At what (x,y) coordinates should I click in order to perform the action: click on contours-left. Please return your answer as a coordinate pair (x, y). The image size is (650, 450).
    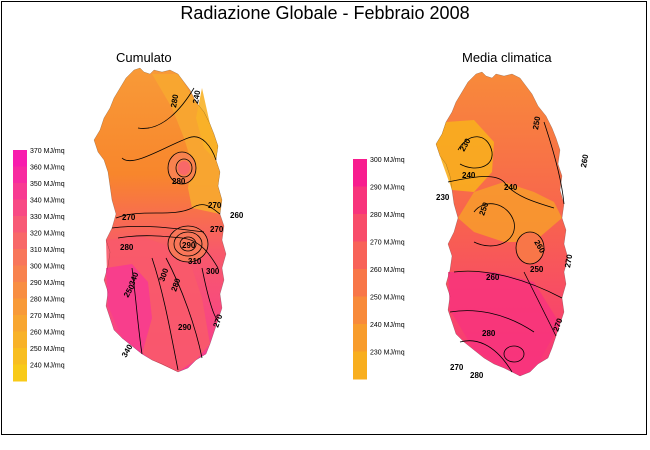
    Looking at the image, I should click on (166, 229).